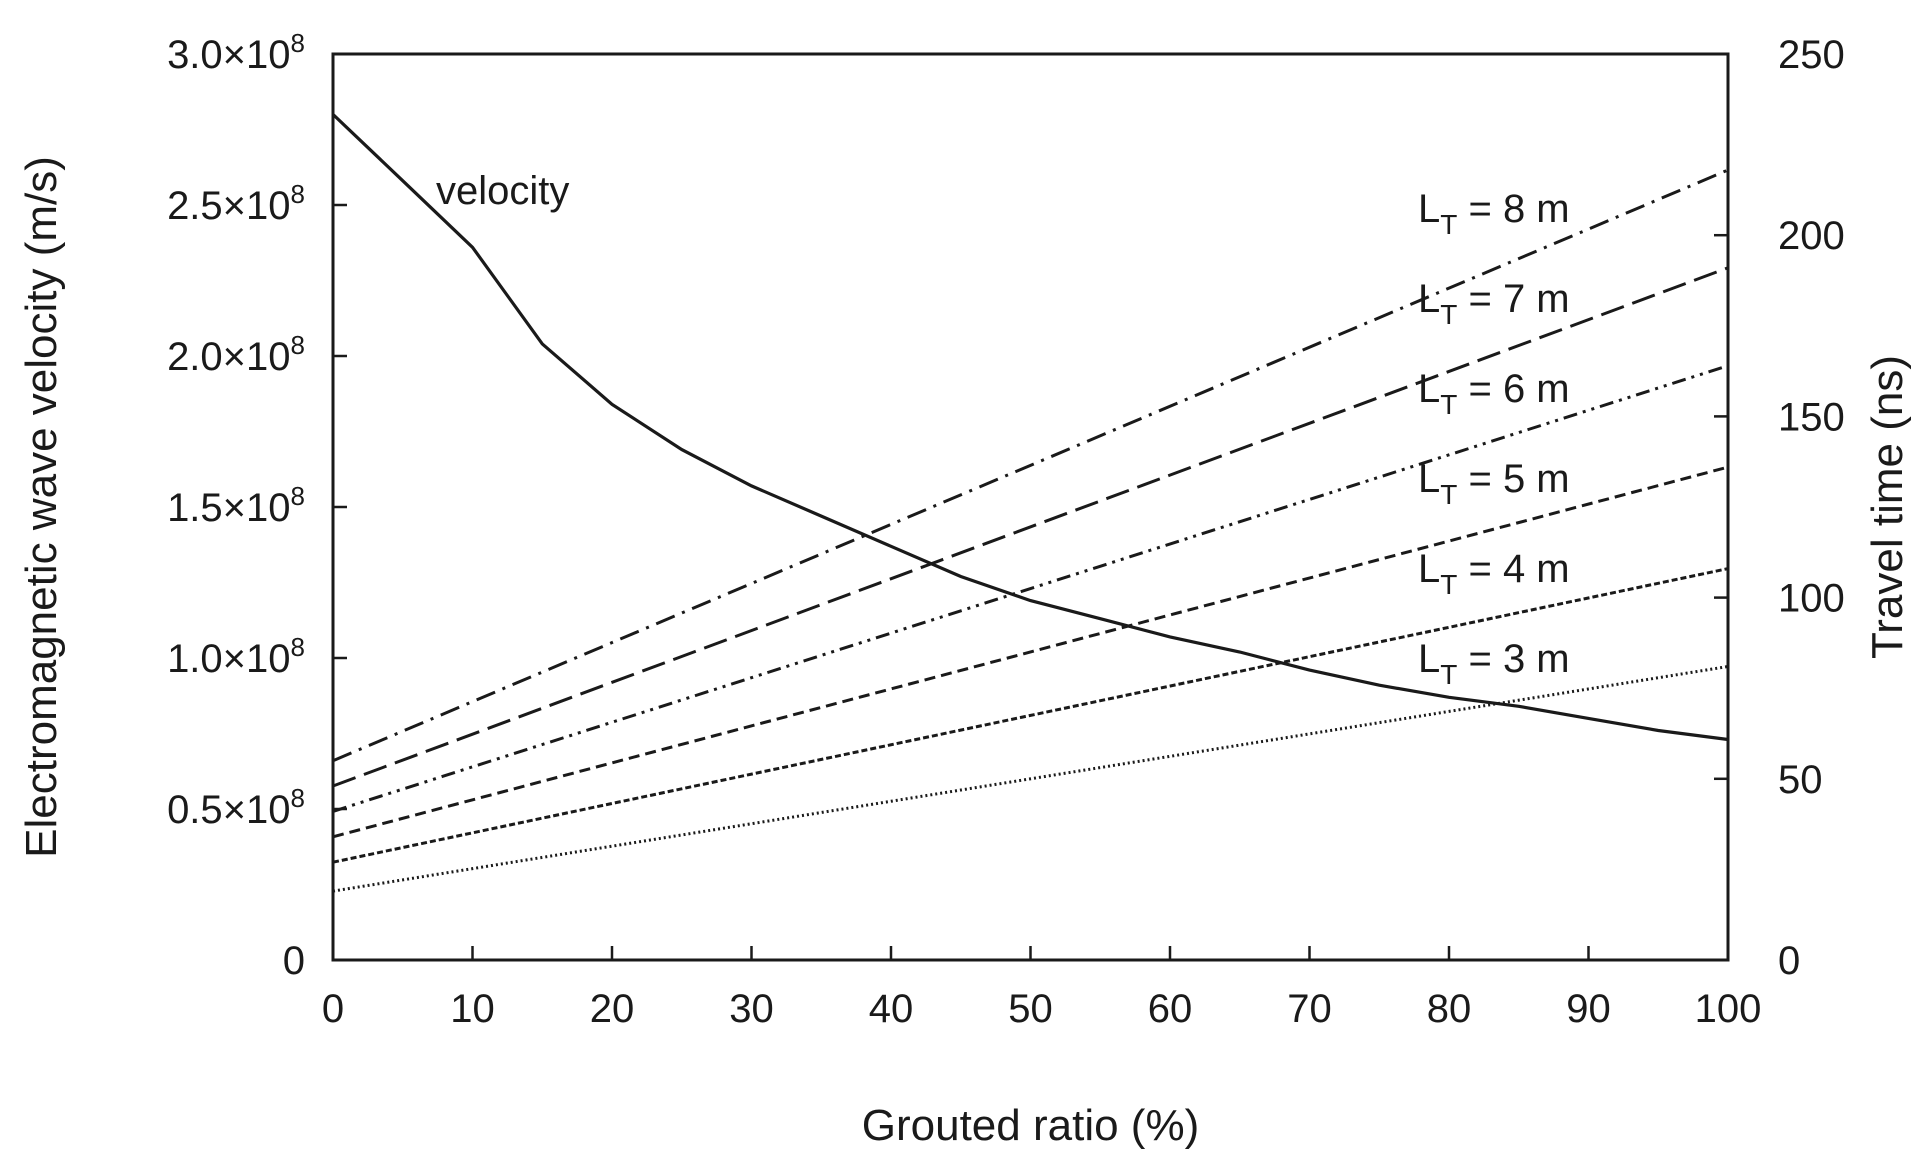 This screenshot has width=1928, height=1171. What do you see at coordinates (1494, 663) in the screenshot?
I see `series-label: LT = 3 m` at bounding box center [1494, 663].